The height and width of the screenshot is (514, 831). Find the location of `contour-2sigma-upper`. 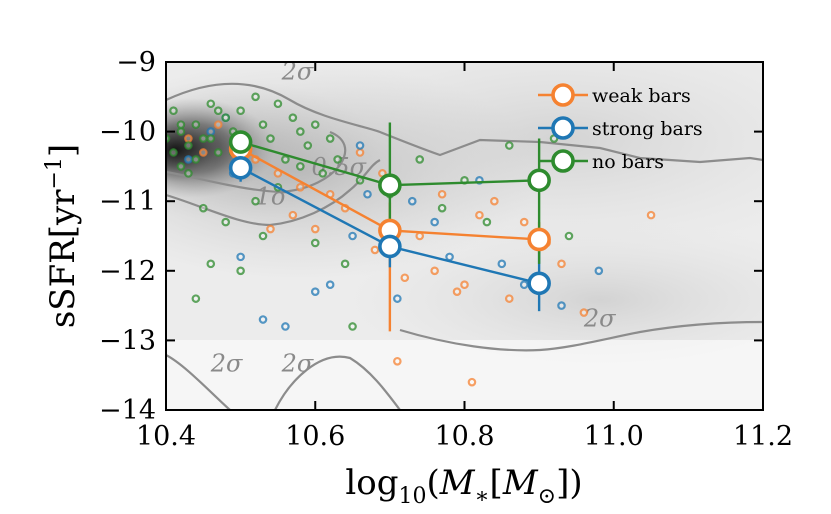

contour-2sigma-upper is located at coordinates (464, 123).